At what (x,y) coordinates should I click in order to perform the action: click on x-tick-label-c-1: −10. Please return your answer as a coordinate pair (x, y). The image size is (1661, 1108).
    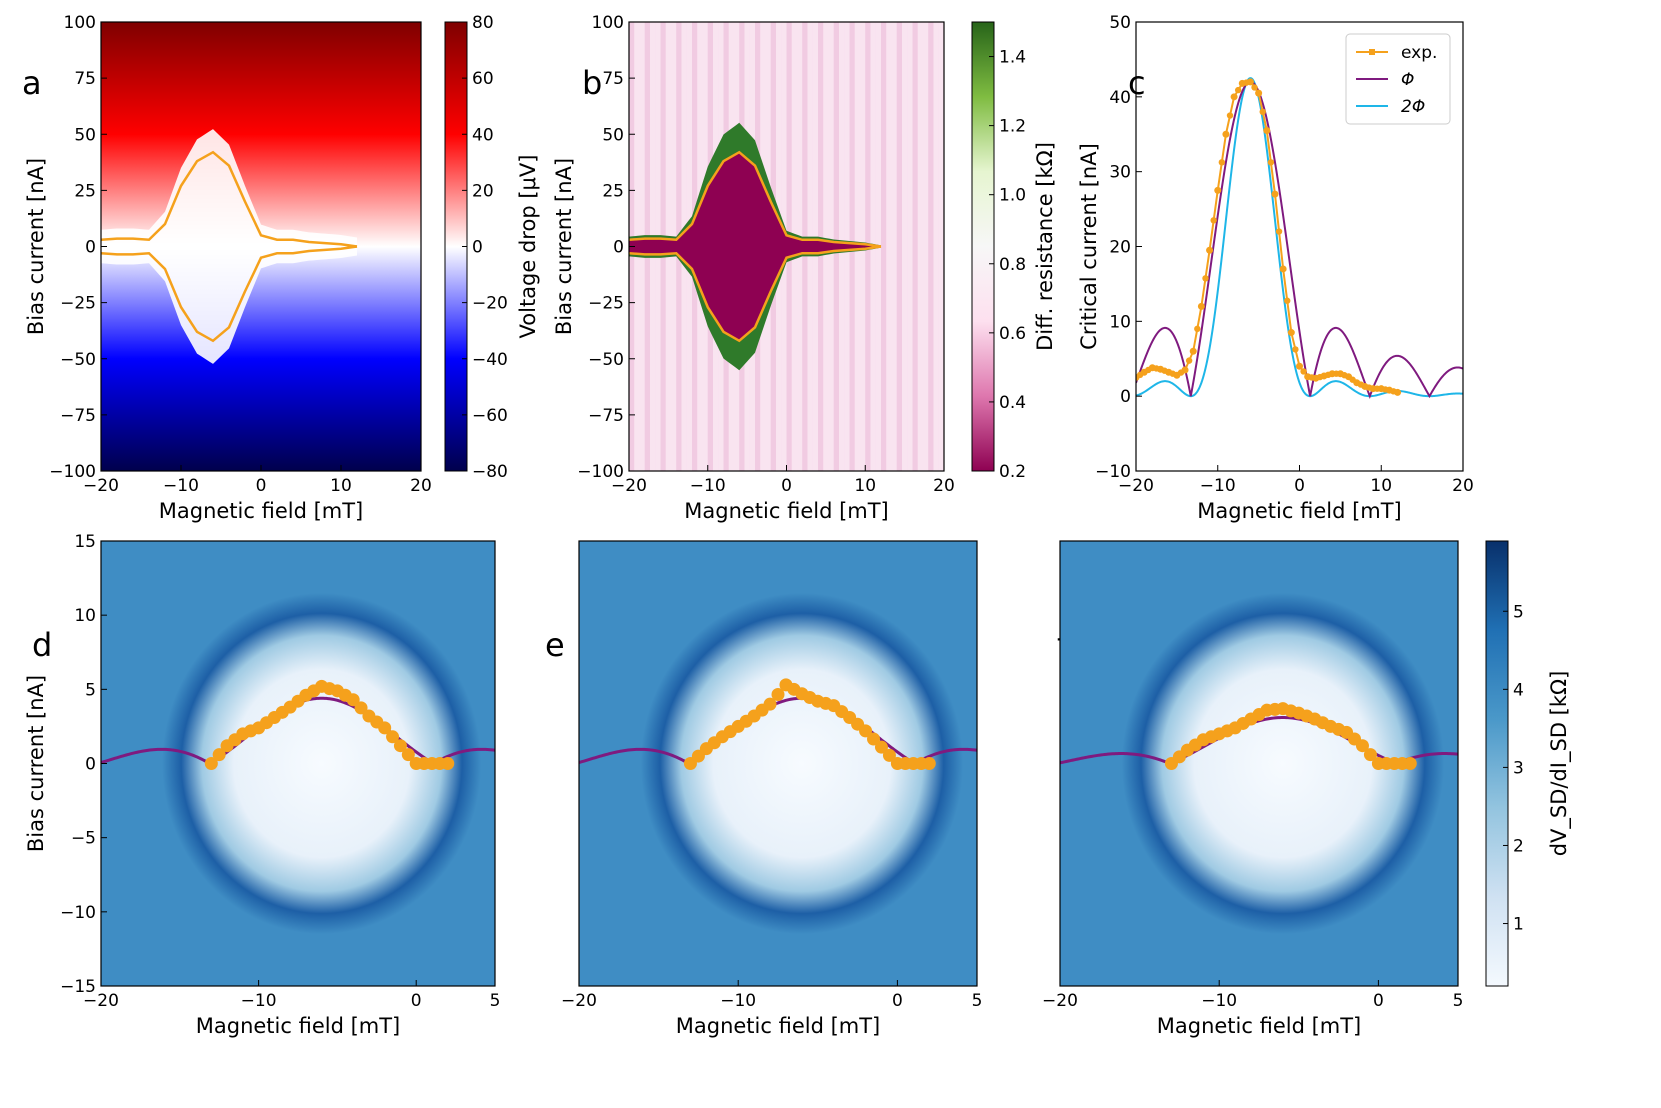
    Looking at the image, I should click on (1218, 486).